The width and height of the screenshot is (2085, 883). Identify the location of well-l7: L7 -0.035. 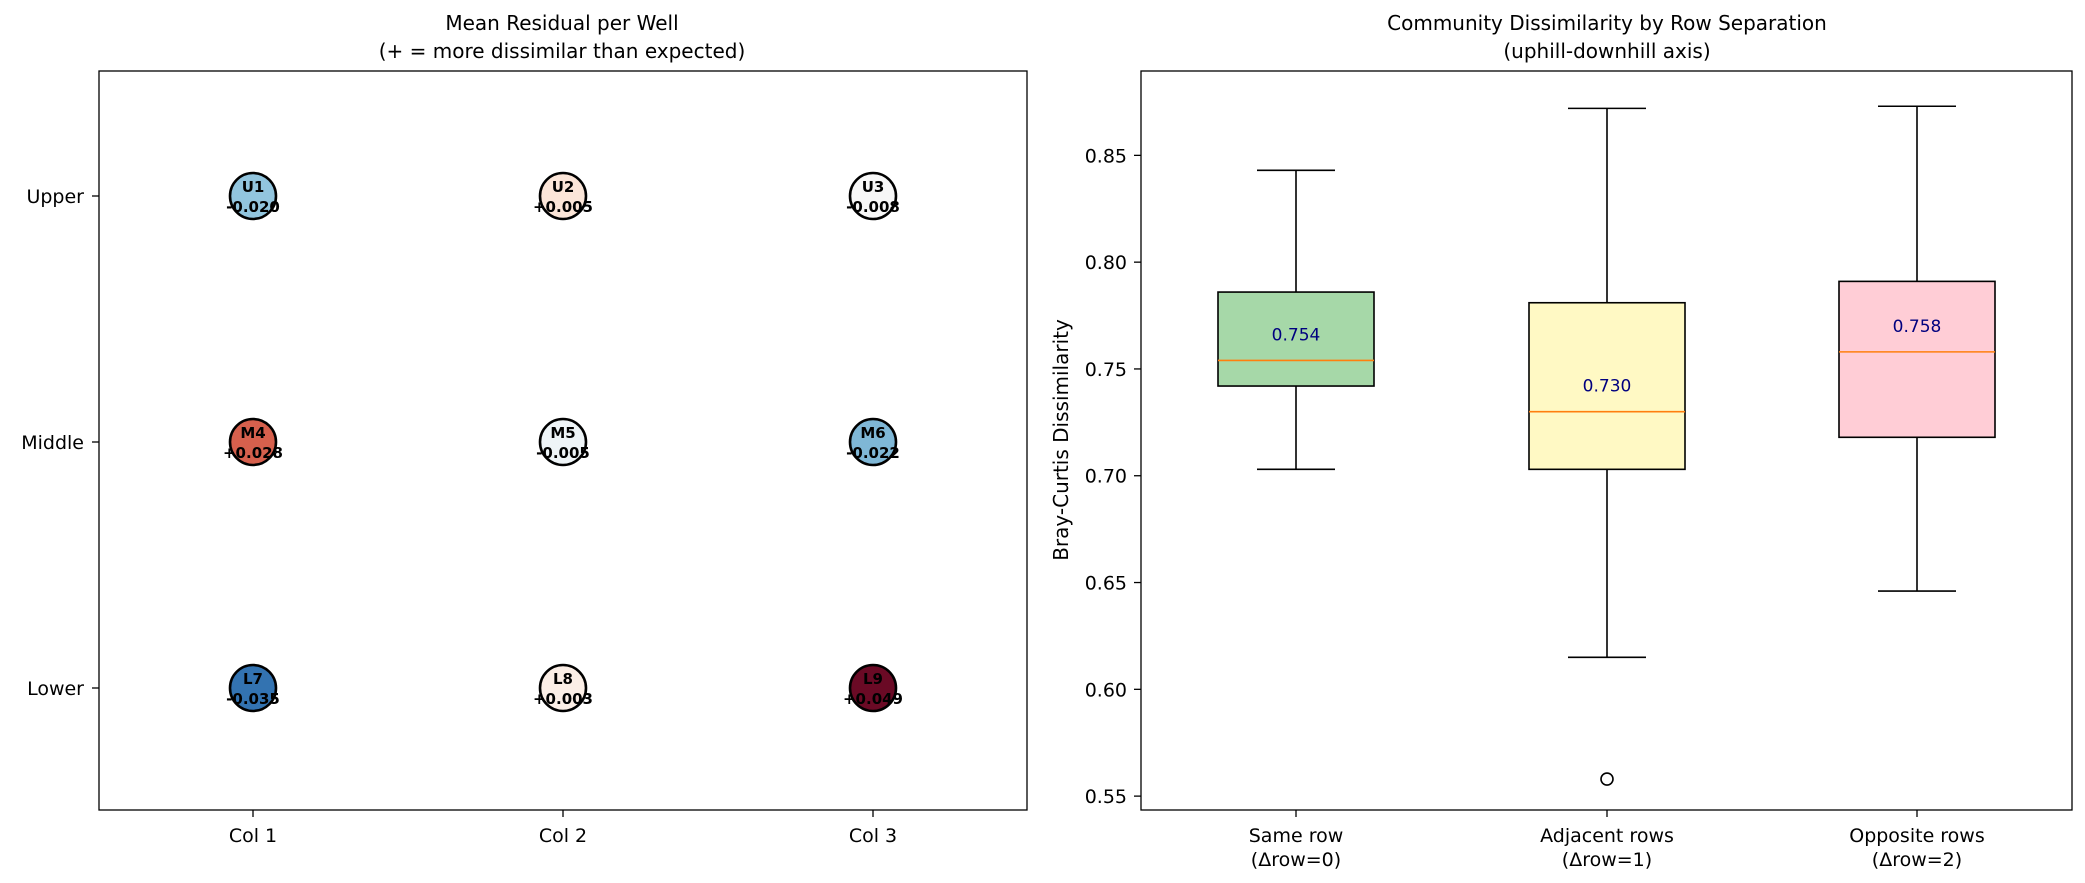
(253, 688).